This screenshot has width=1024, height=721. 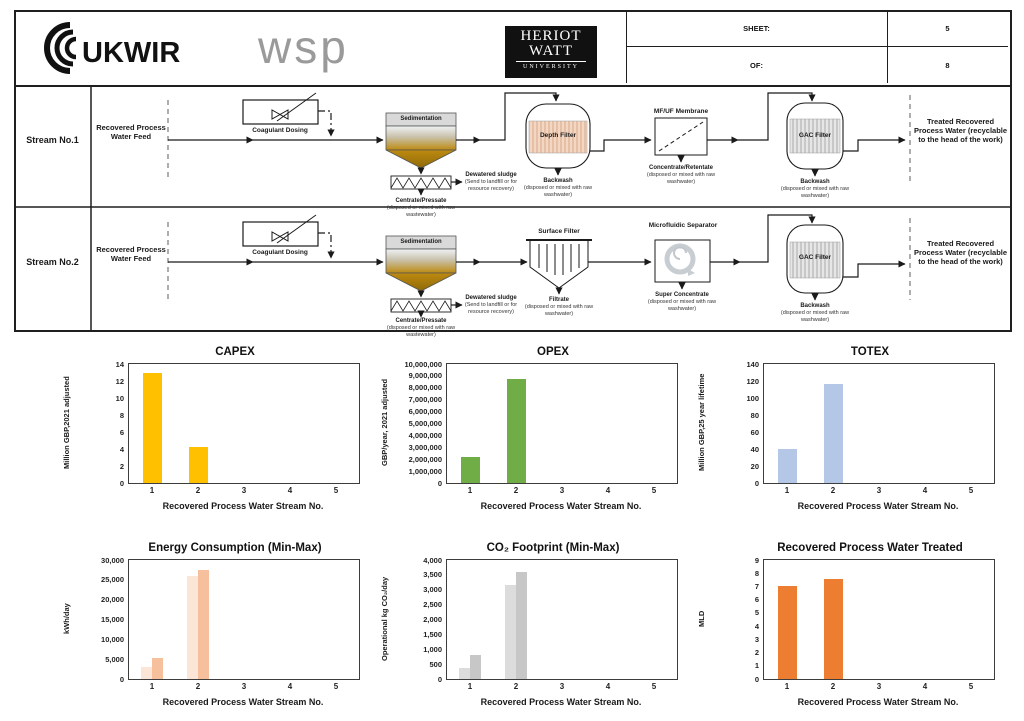 I want to click on y-tick-label: 80, so click(x=754, y=415).